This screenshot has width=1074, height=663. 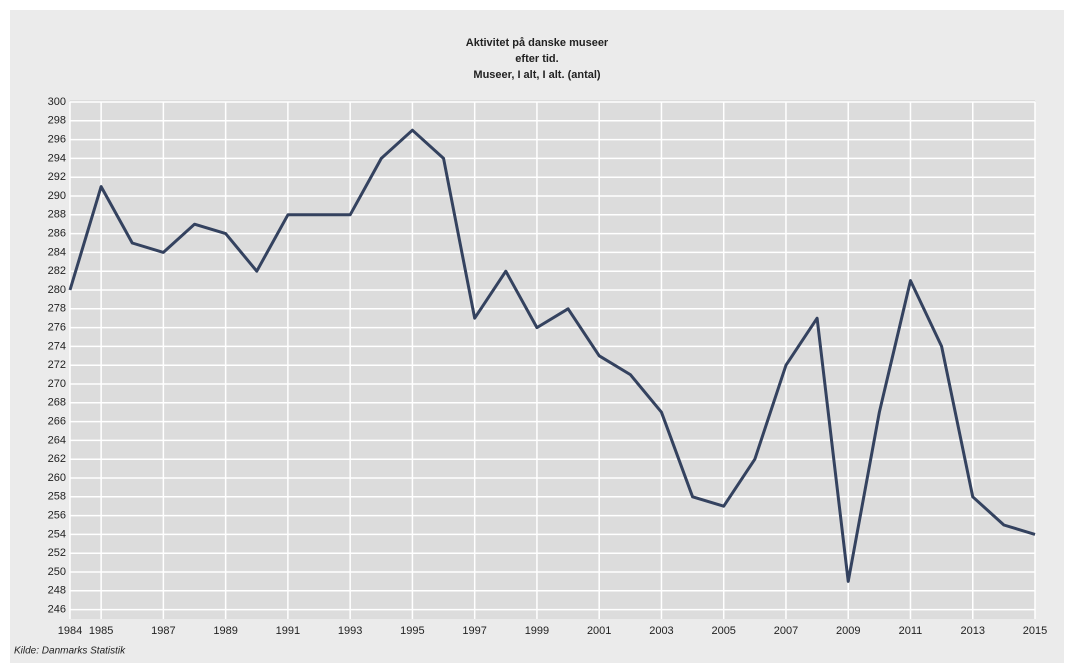 What do you see at coordinates (57, 497) in the screenshot?
I see `y-tick-label: 258` at bounding box center [57, 497].